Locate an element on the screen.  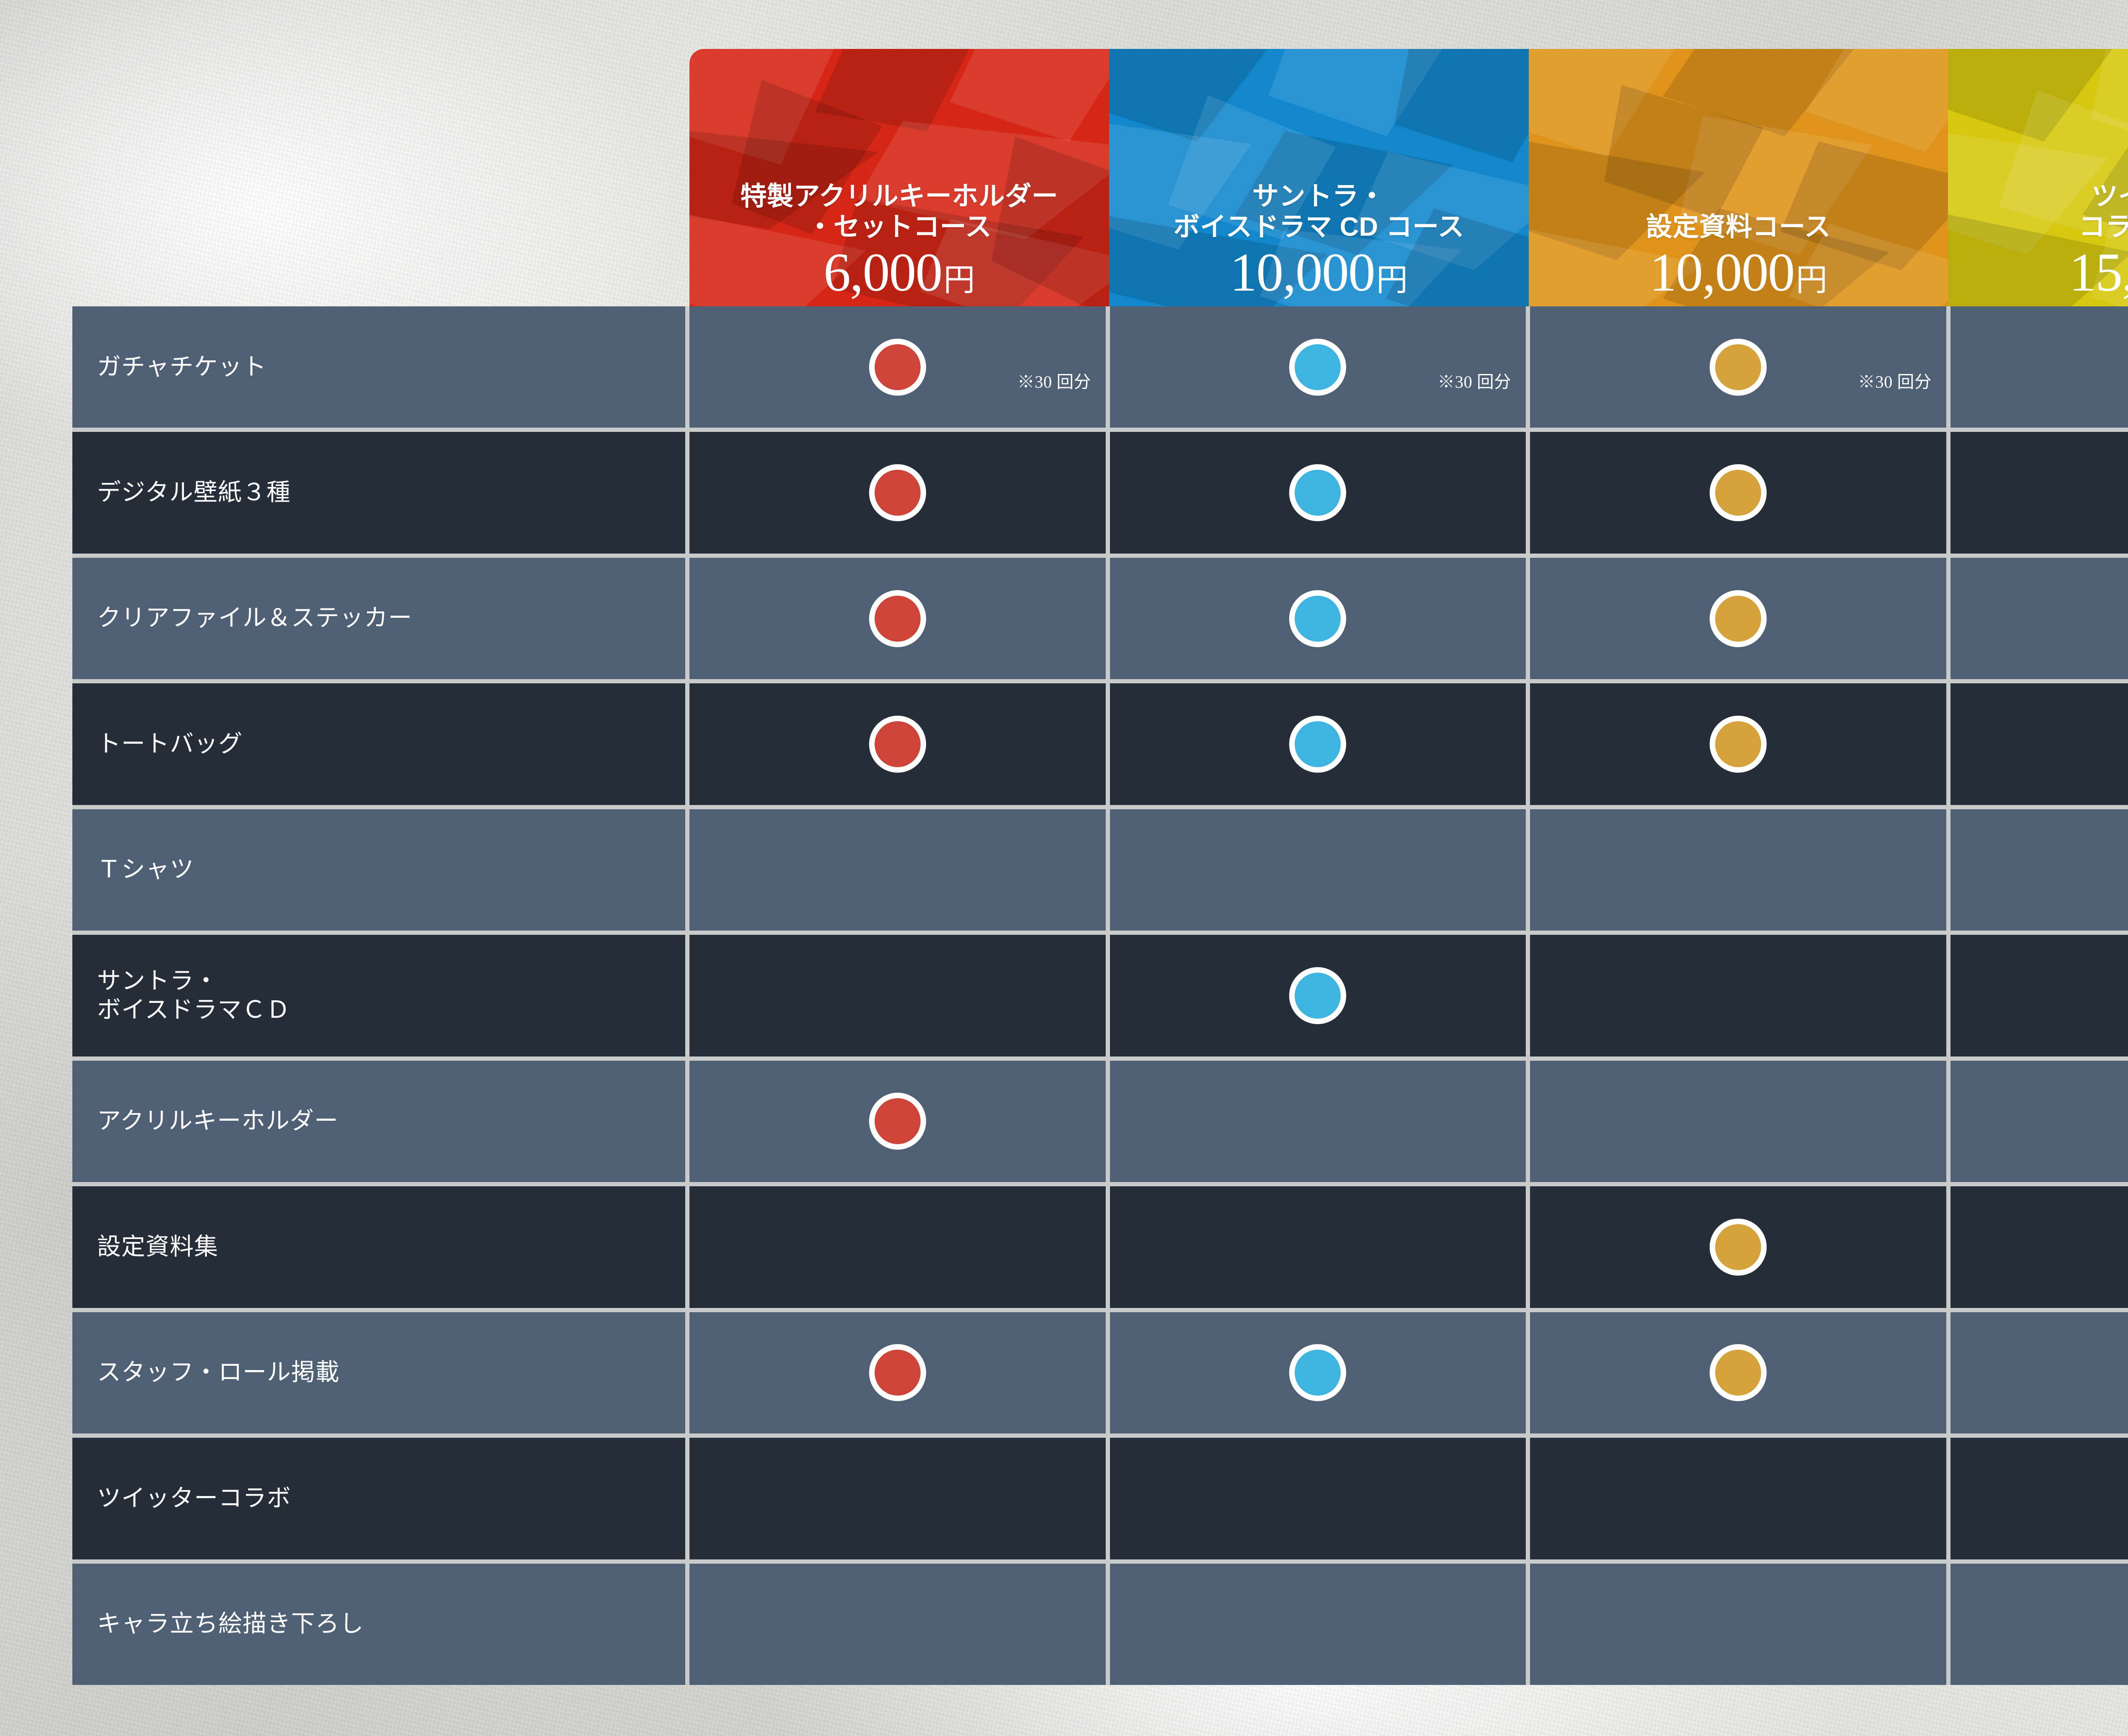
row-label-soundtrack-voicedrama-cd-row: サントラ・ ボイスドラマＣＤ is located at coordinates (378, 995).